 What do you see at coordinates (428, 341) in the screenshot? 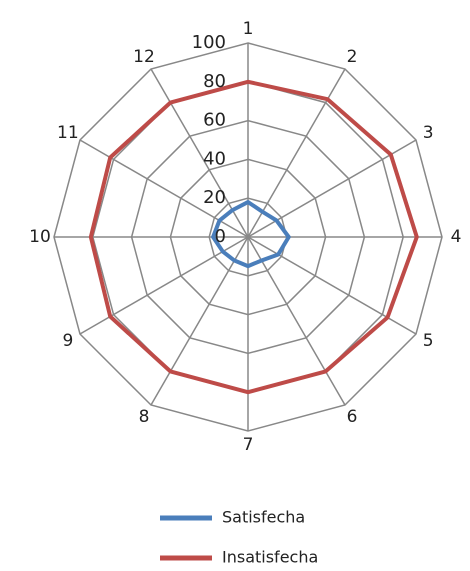
I see `category-label: 5` at bounding box center [428, 341].